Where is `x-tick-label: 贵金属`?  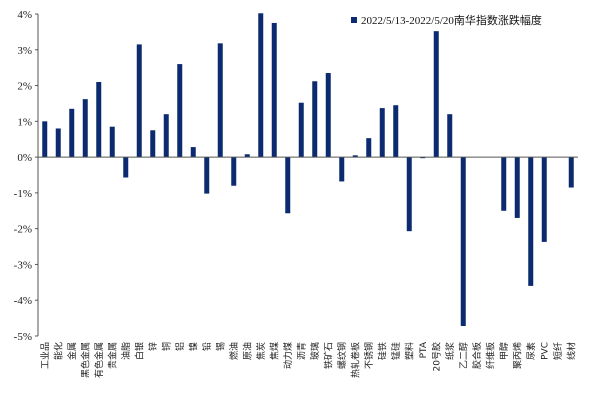 x-tick-label: 贵金属 is located at coordinates (112, 355).